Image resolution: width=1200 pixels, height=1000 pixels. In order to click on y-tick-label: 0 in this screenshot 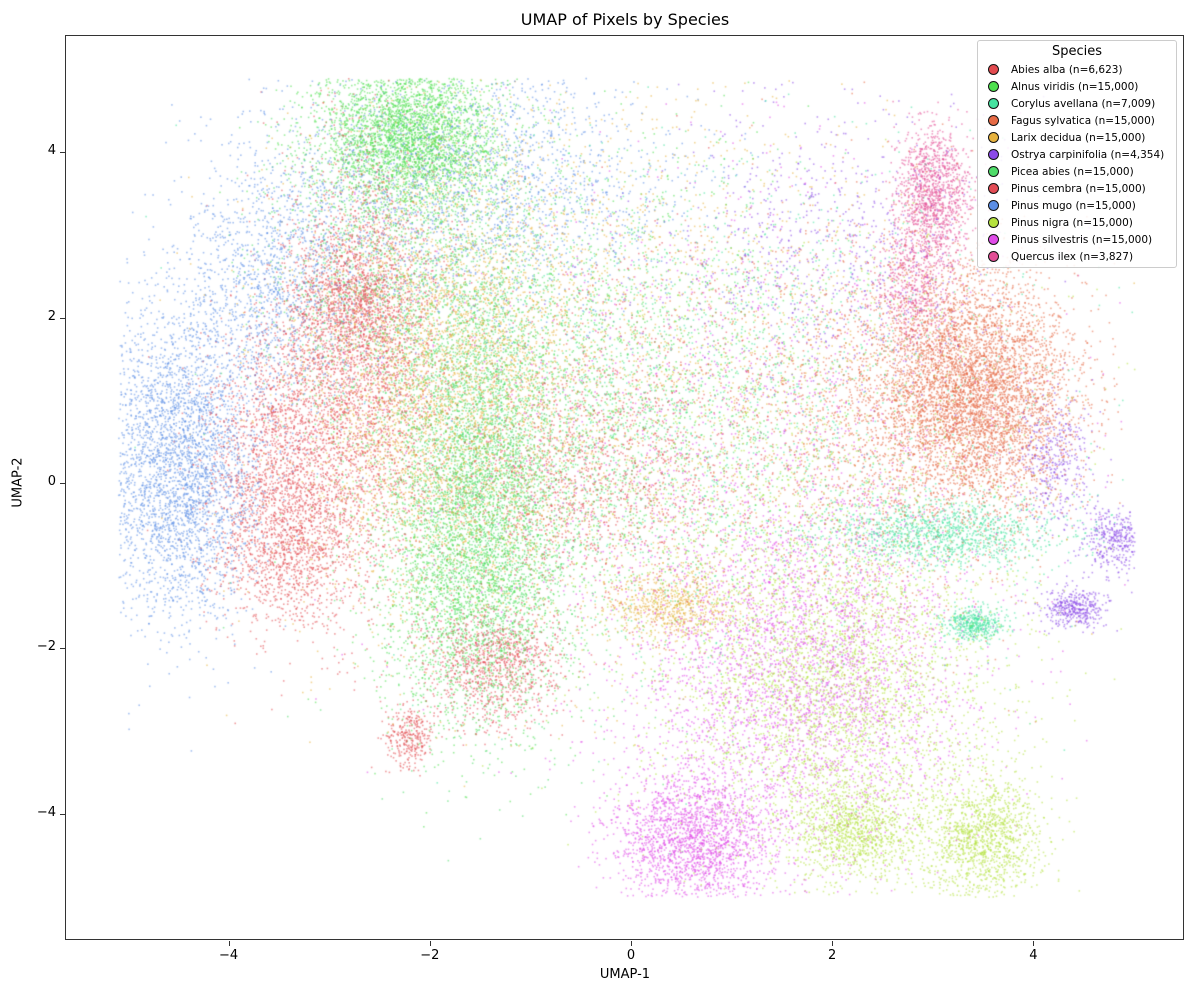, I will do `click(51, 481)`.